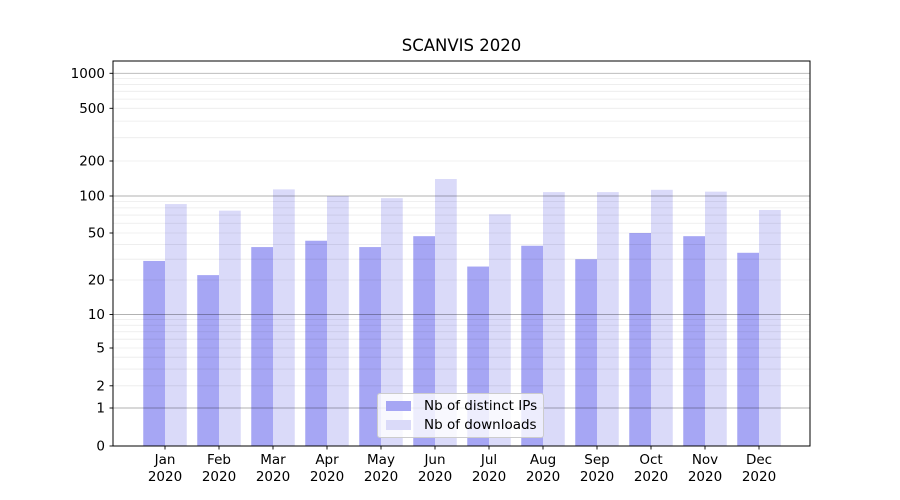 This screenshot has height=500, width=900. I want to click on x-tick-label-month: Mar, so click(273, 460).